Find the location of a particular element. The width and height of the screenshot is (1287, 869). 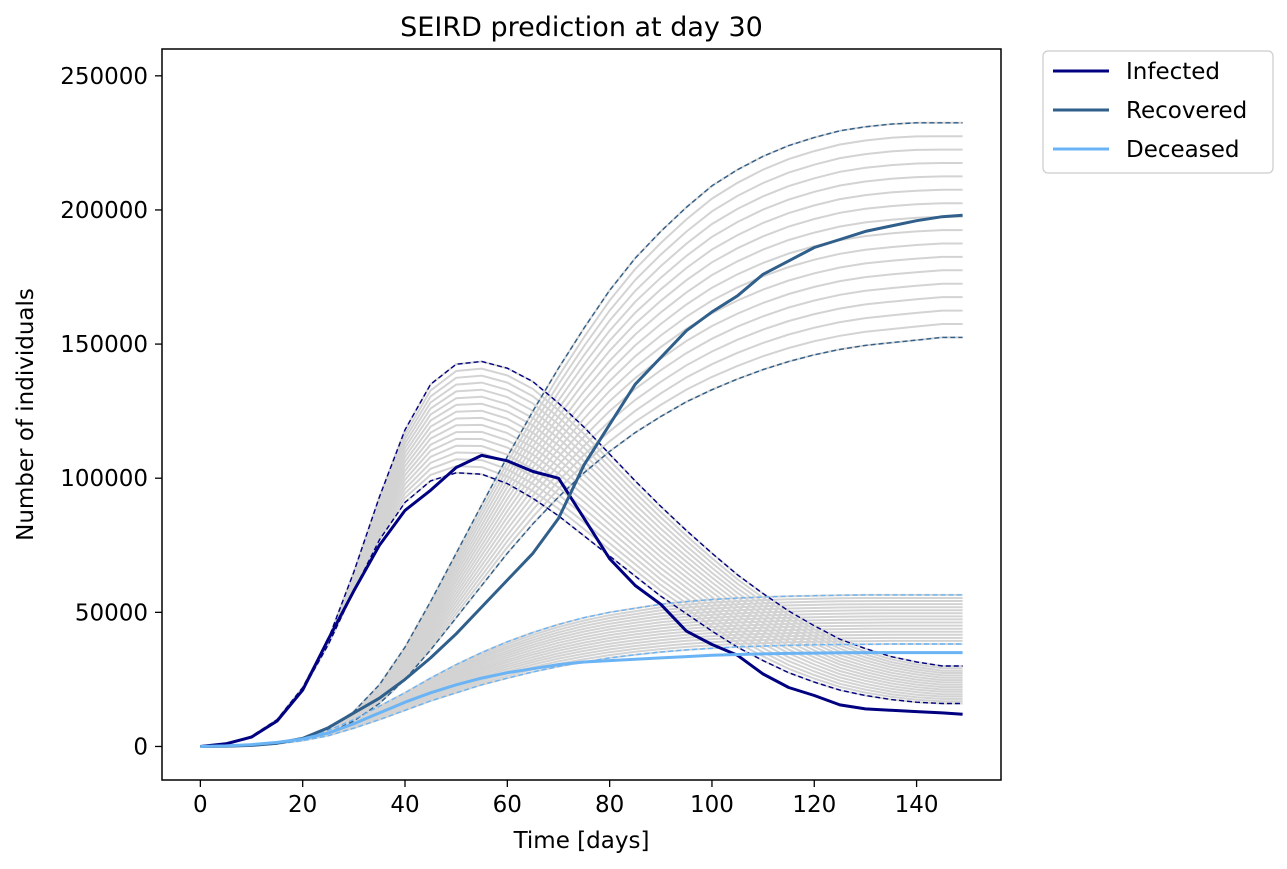

x-tick-label: 100 is located at coordinates (712, 805).